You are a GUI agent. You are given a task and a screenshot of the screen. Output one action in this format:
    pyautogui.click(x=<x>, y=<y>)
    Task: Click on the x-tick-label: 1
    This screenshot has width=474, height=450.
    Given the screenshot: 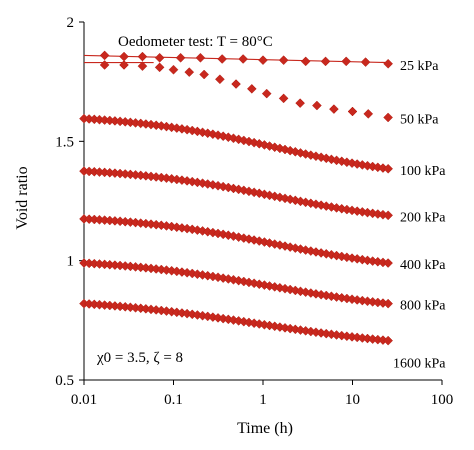 What is the action you would take?
    pyautogui.click(x=263, y=400)
    